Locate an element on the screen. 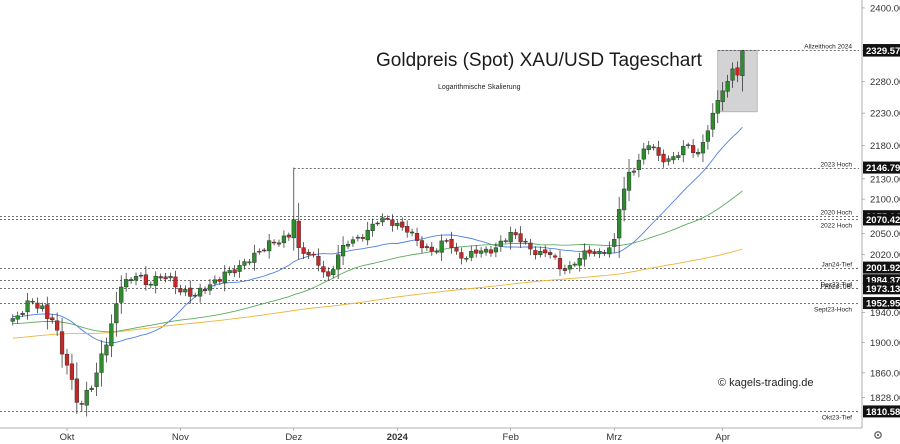 This screenshot has width=900, height=444. x-tick-label: Mrz is located at coordinates (614, 437).